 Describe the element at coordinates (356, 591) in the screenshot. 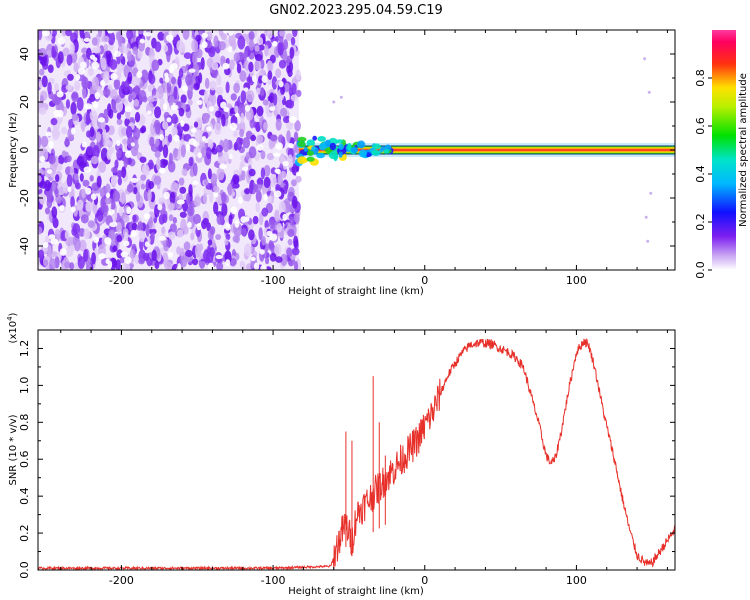

I see `snr-x-label: Height of straight line (km)` at that location.